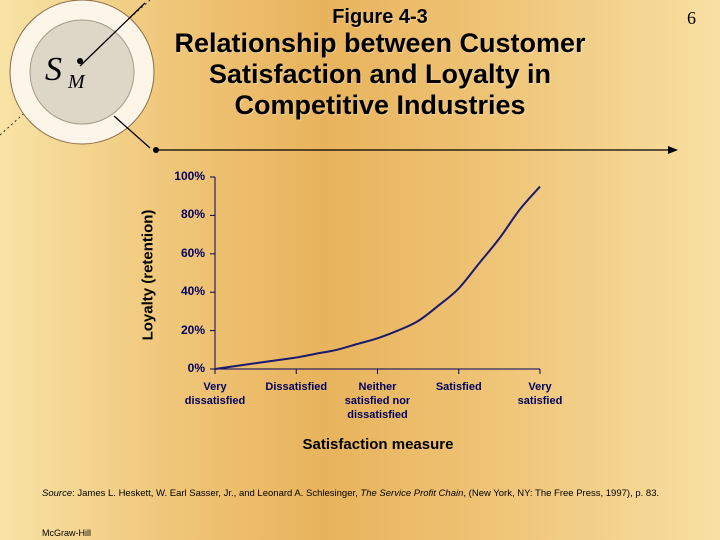  I want to click on y-tick-label: 60%, so click(192, 252).